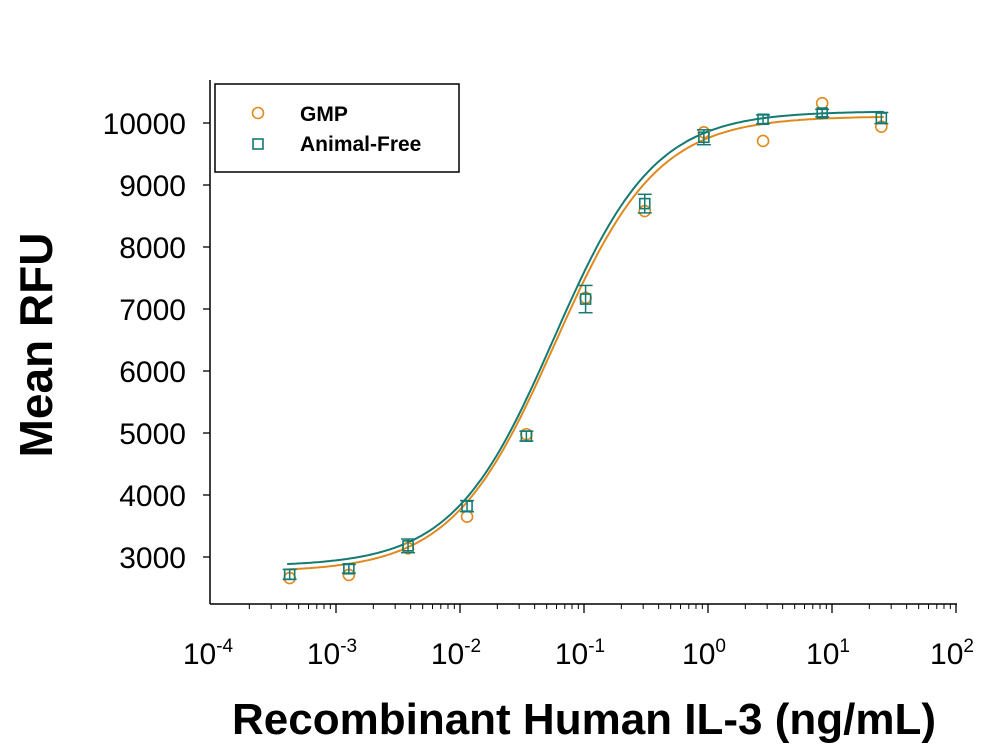 The image size is (1001, 754). What do you see at coordinates (36, 345) in the screenshot?
I see `y-axis-title: Mean RFU` at bounding box center [36, 345].